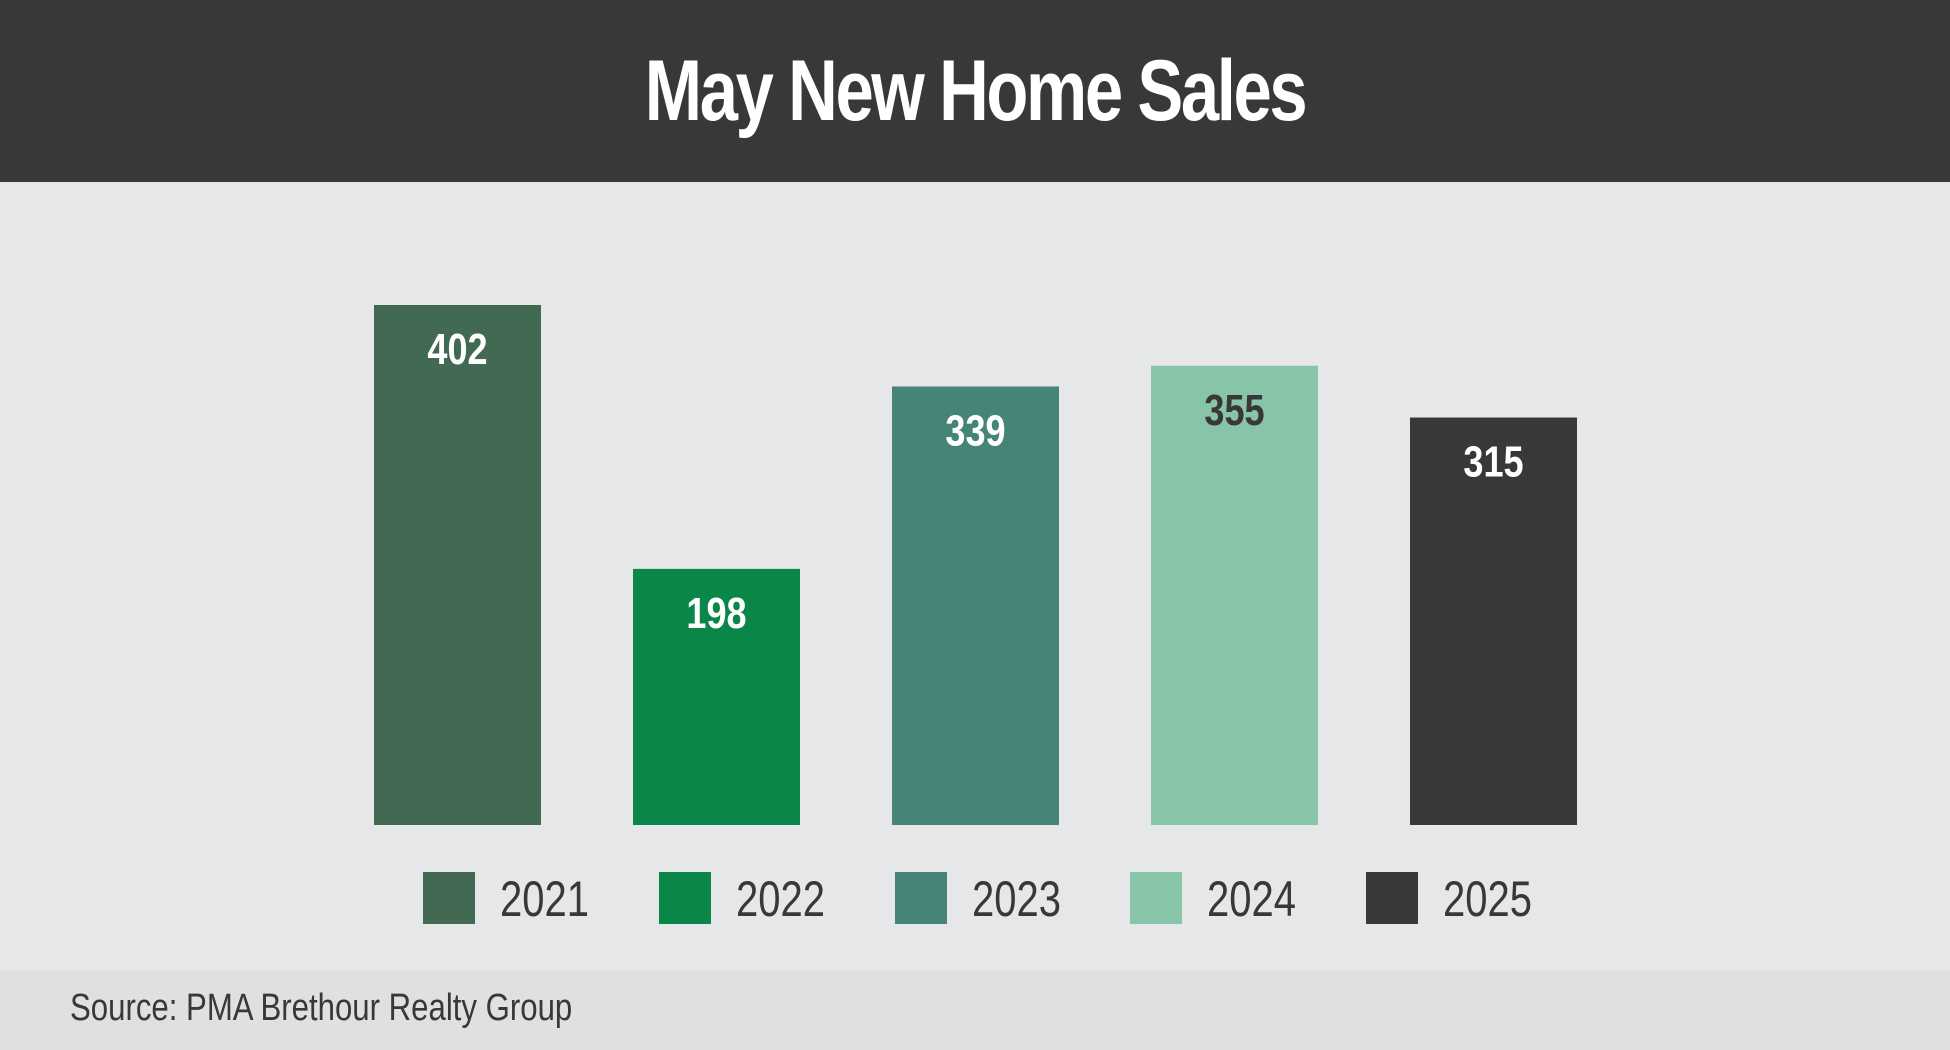  Describe the element at coordinates (1234, 595) in the screenshot. I see `bar-2024` at that location.